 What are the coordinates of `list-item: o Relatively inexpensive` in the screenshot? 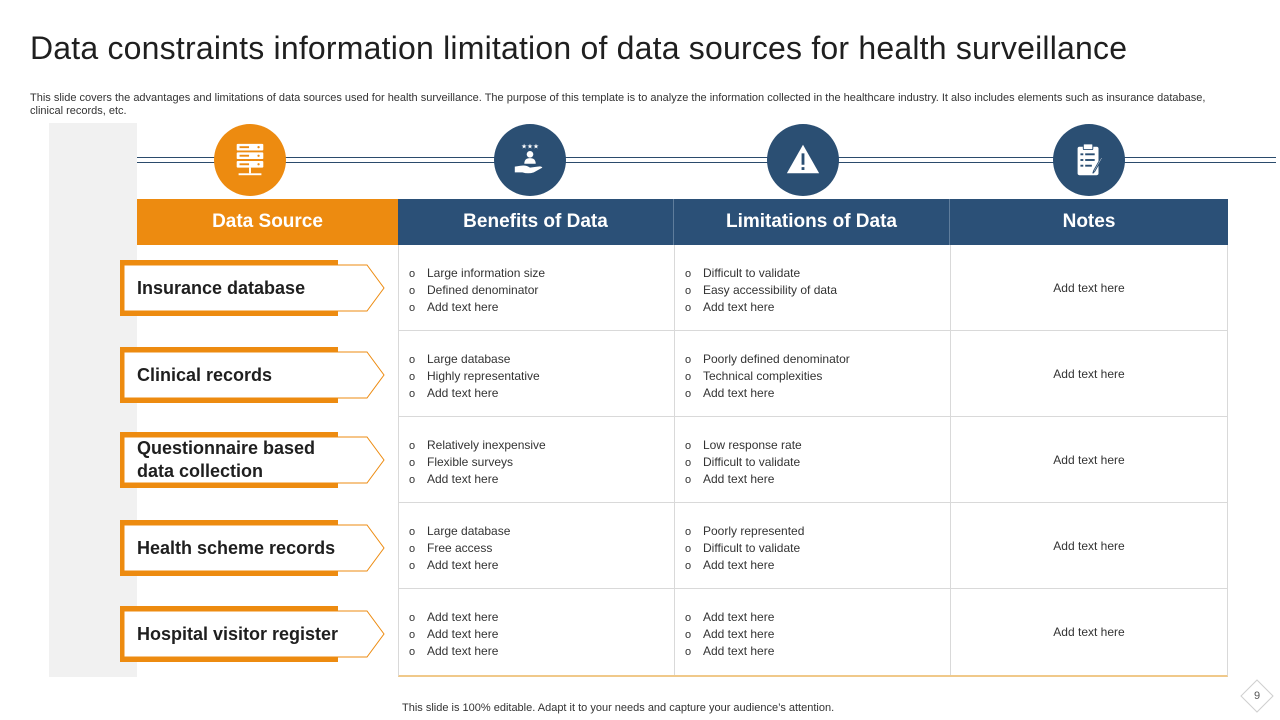 It's located at (477, 445).